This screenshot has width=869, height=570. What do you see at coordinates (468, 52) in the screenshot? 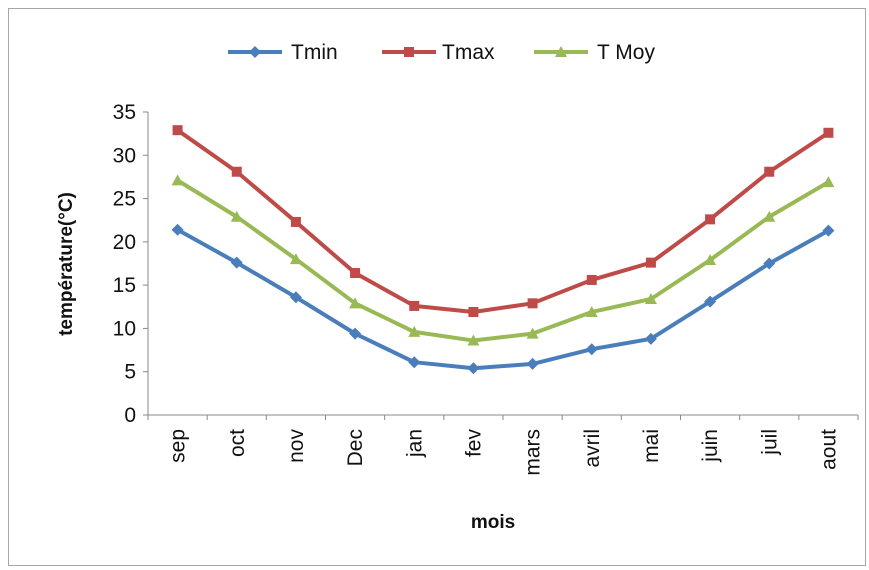
I see `legend-label: Tmax` at bounding box center [468, 52].